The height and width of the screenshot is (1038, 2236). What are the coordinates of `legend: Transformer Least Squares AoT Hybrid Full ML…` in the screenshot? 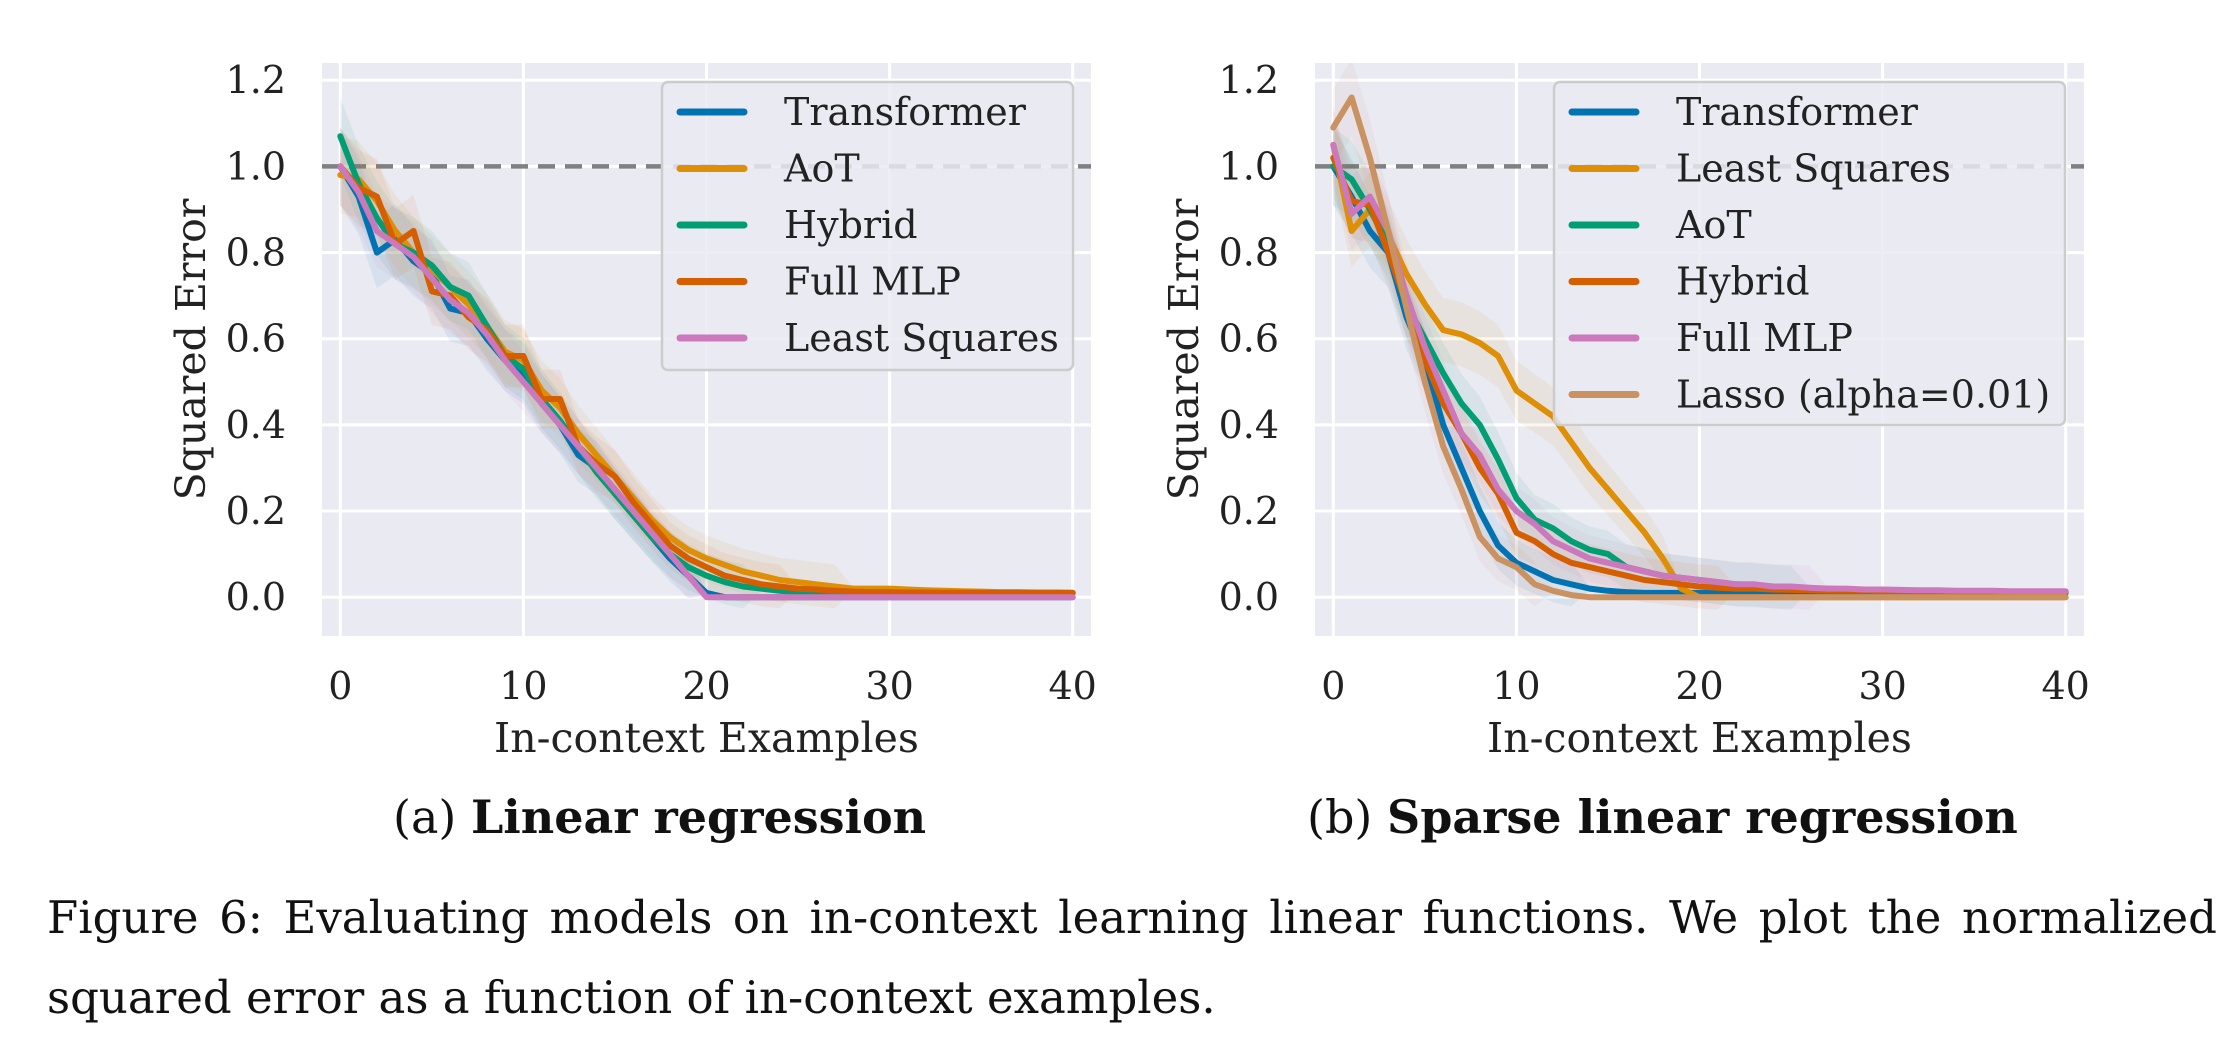 It's located at (1809, 253).